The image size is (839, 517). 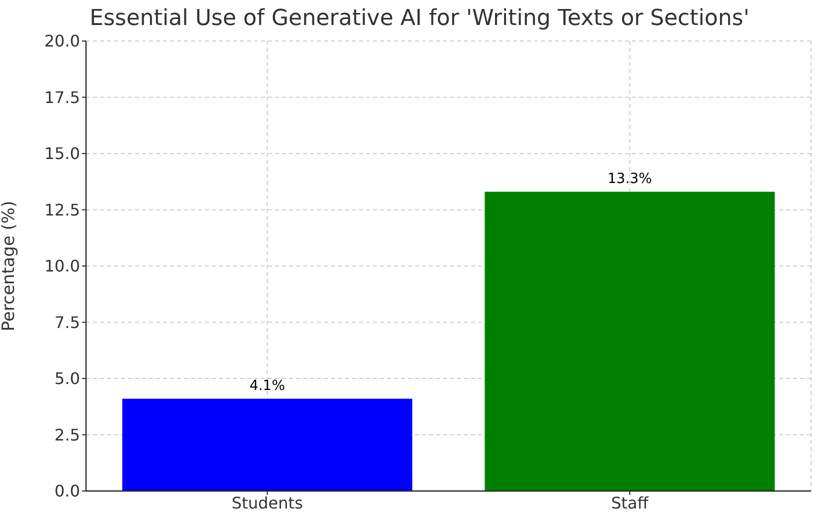 What do you see at coordinates (630, 502) in the screenshot?
I see `x-tick-label: Staff` at bounding box center [630, 502].